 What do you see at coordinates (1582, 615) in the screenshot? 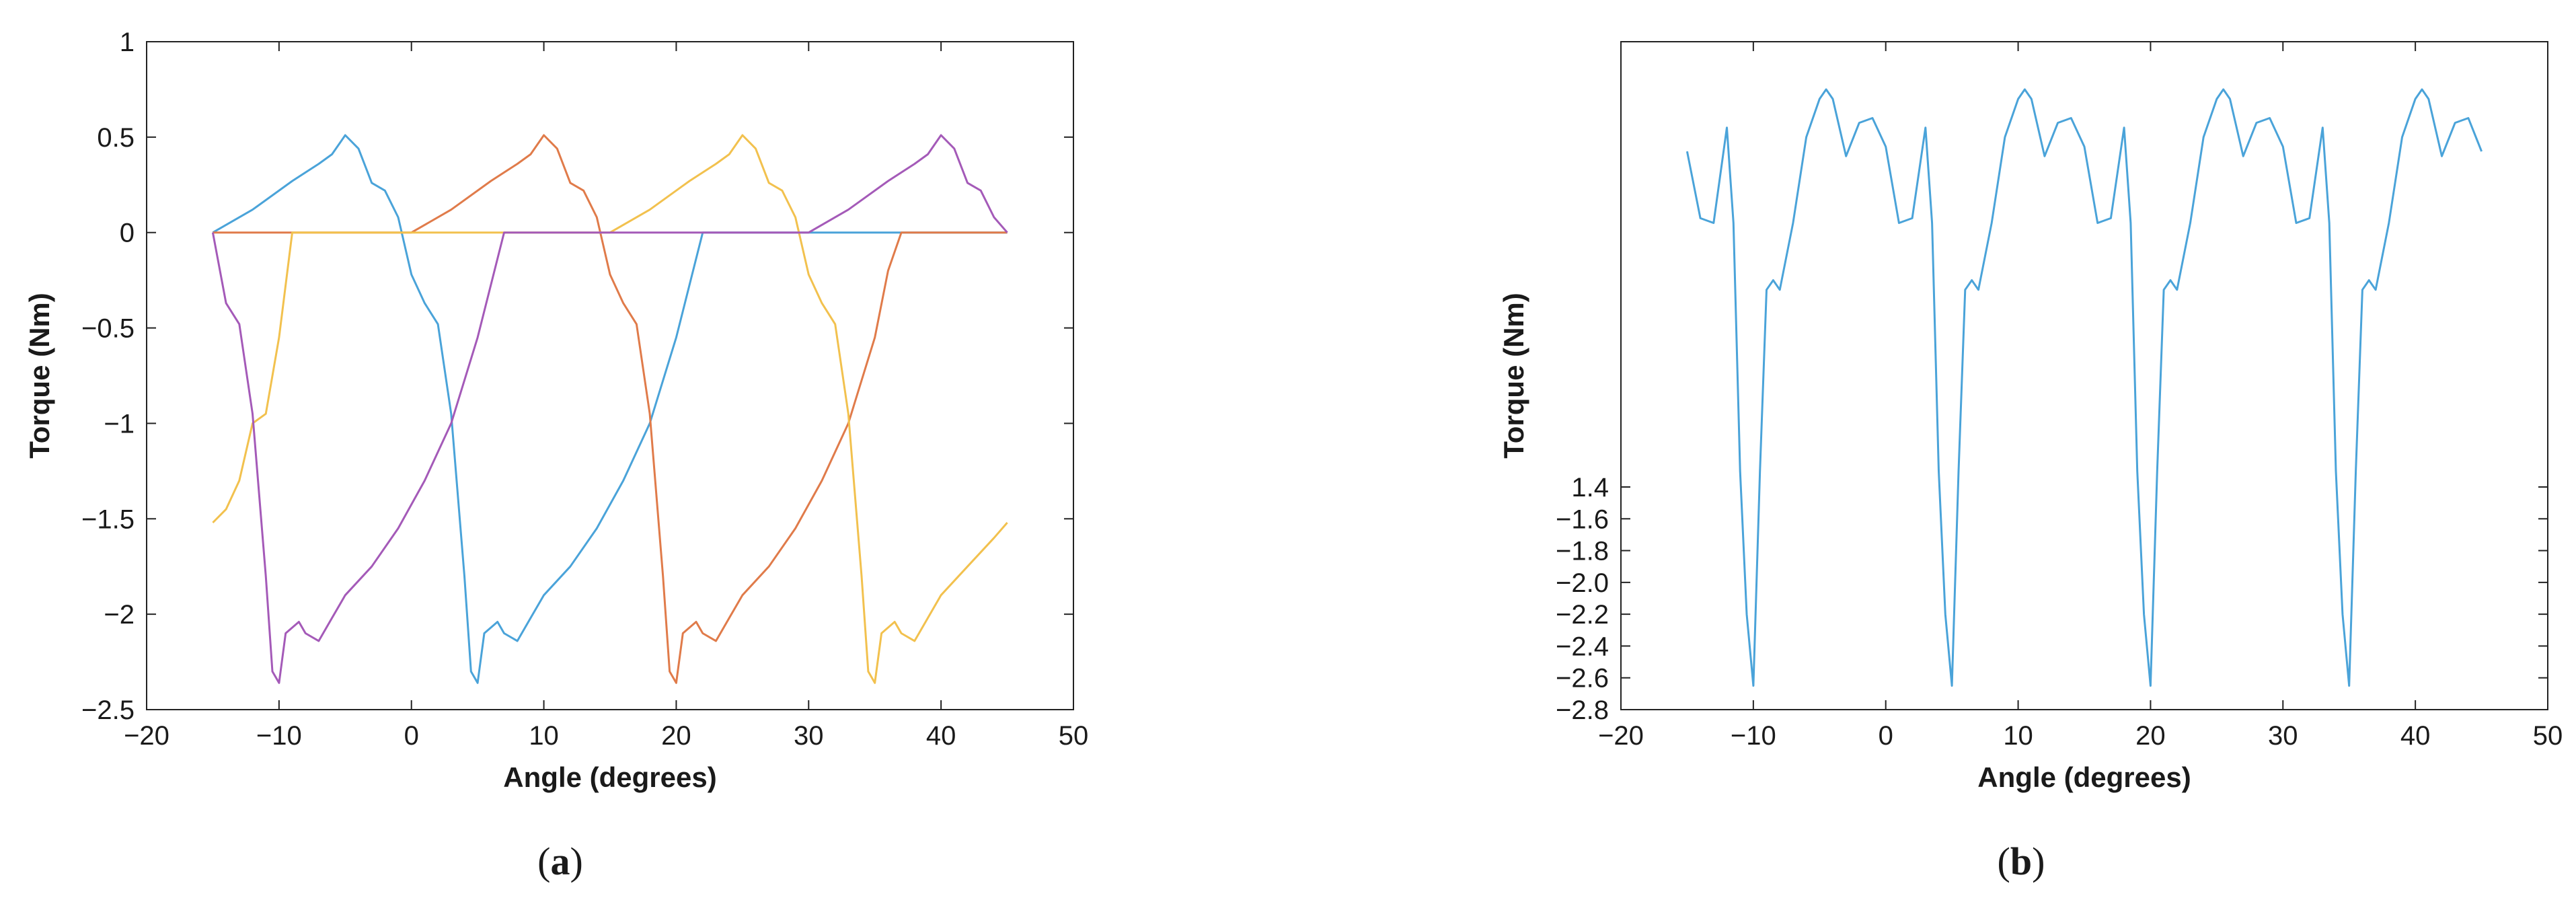
I see `y-tick-label: −2.2` at bounding box center [1582, 615].